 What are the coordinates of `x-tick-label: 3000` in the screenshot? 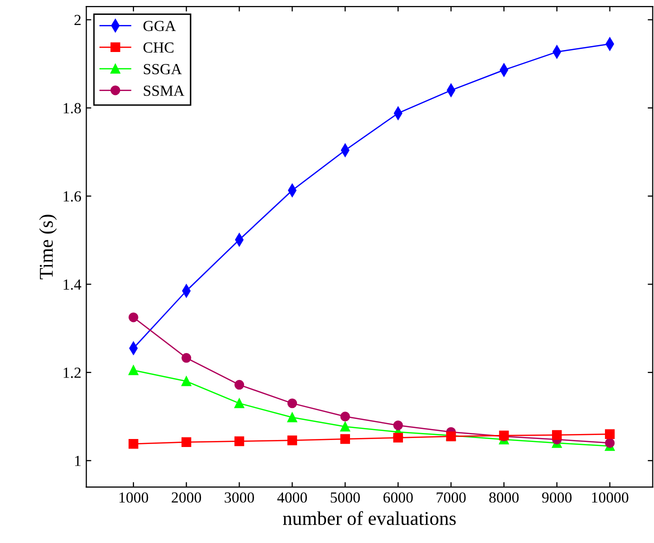 It's located at (239, 497).